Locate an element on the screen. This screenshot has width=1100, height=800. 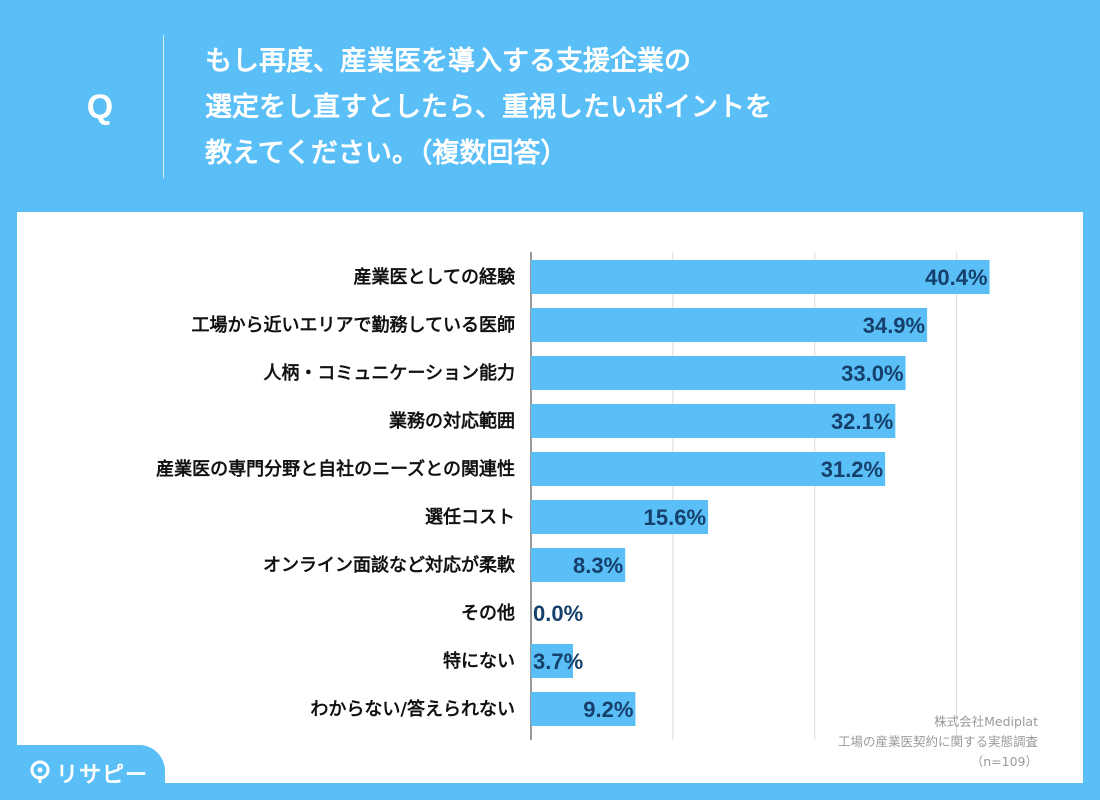
source-note: 株式会社Mediplat 工場の産業医契約に関する実態調査 （n=109） is located at coordinates (938, 742).